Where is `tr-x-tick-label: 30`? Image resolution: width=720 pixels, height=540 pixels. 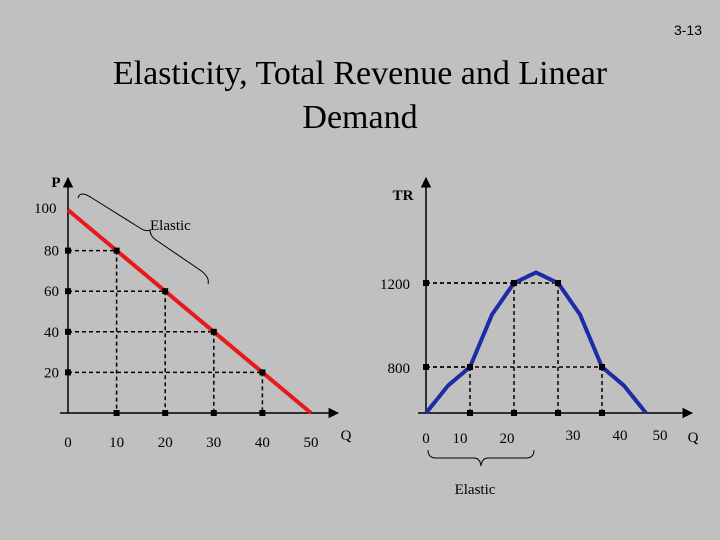
tr-x-tick-label: 30 is located at coordinates (573, 436).